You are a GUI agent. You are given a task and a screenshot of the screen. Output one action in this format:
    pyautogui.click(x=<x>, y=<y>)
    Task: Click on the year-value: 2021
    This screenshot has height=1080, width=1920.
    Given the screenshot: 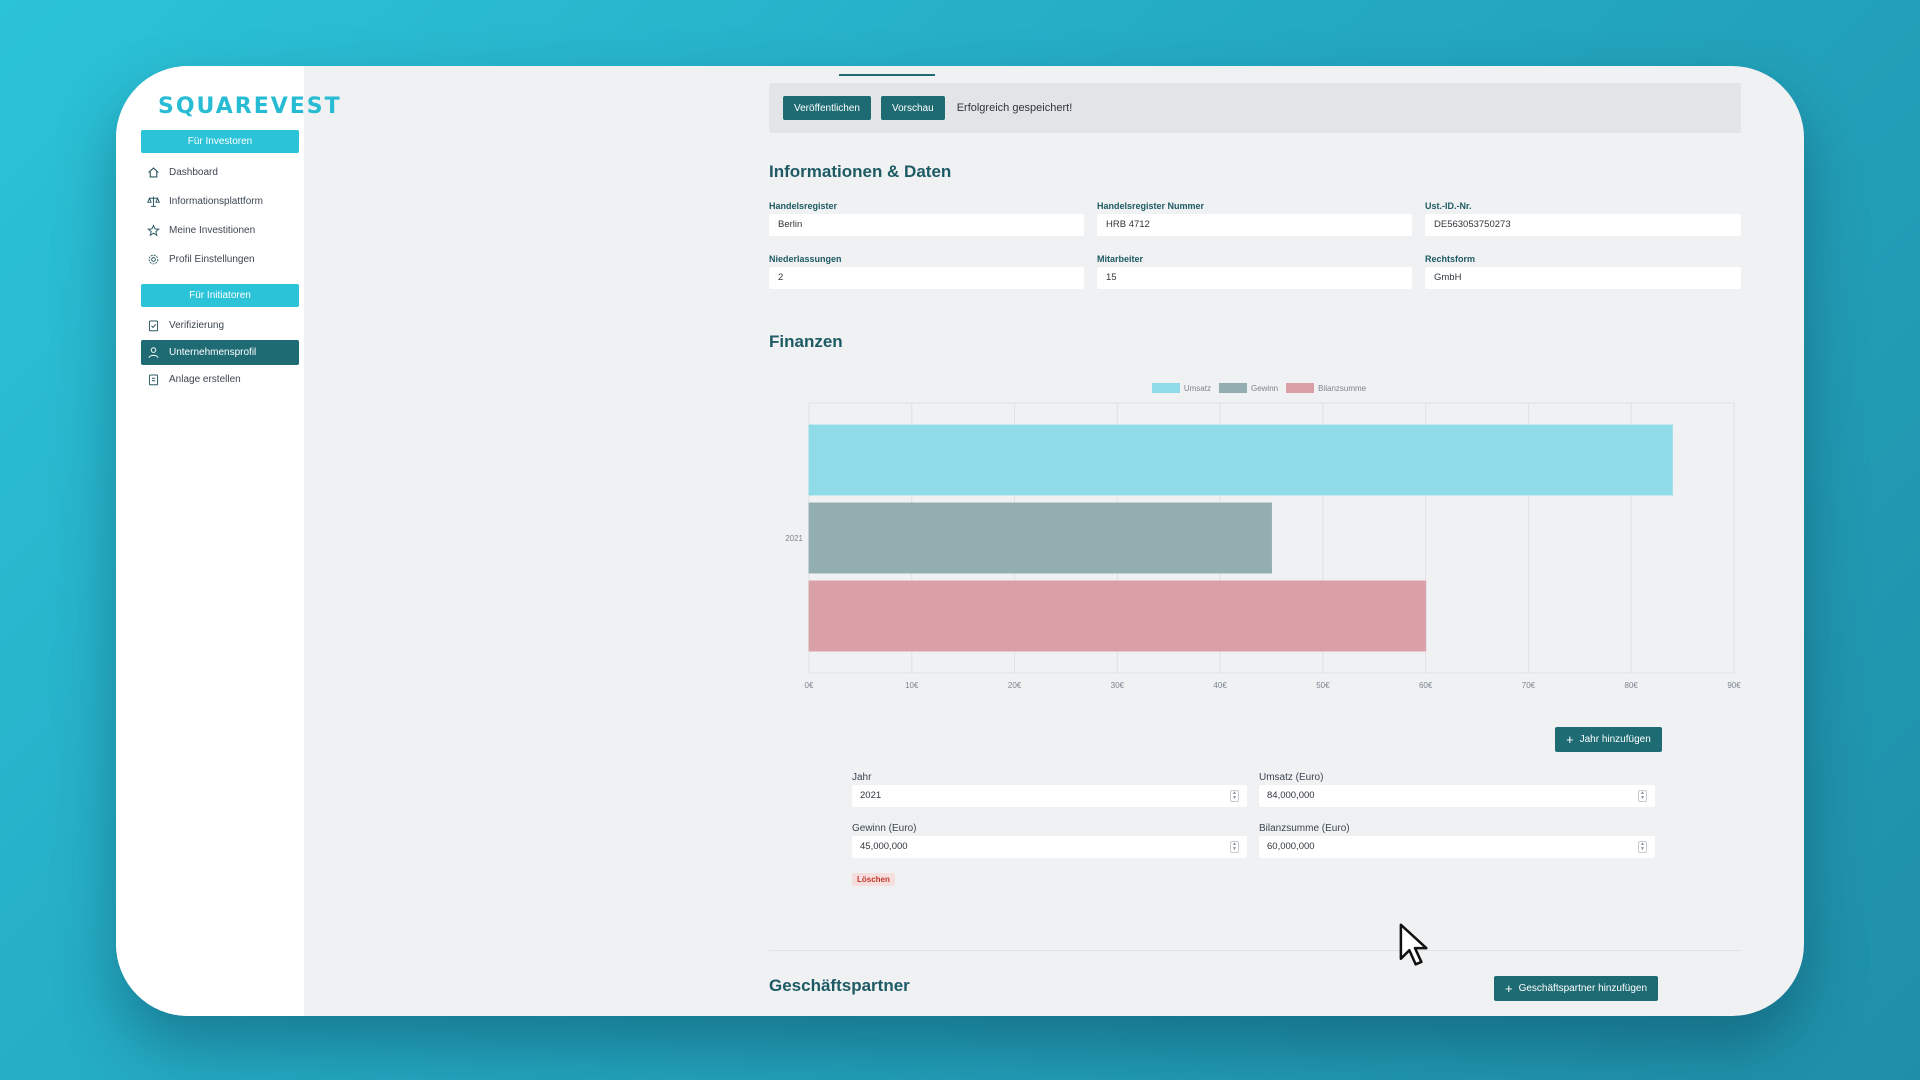 What is the action you would take?
    pyautogui.click(x=871, y=795)
    